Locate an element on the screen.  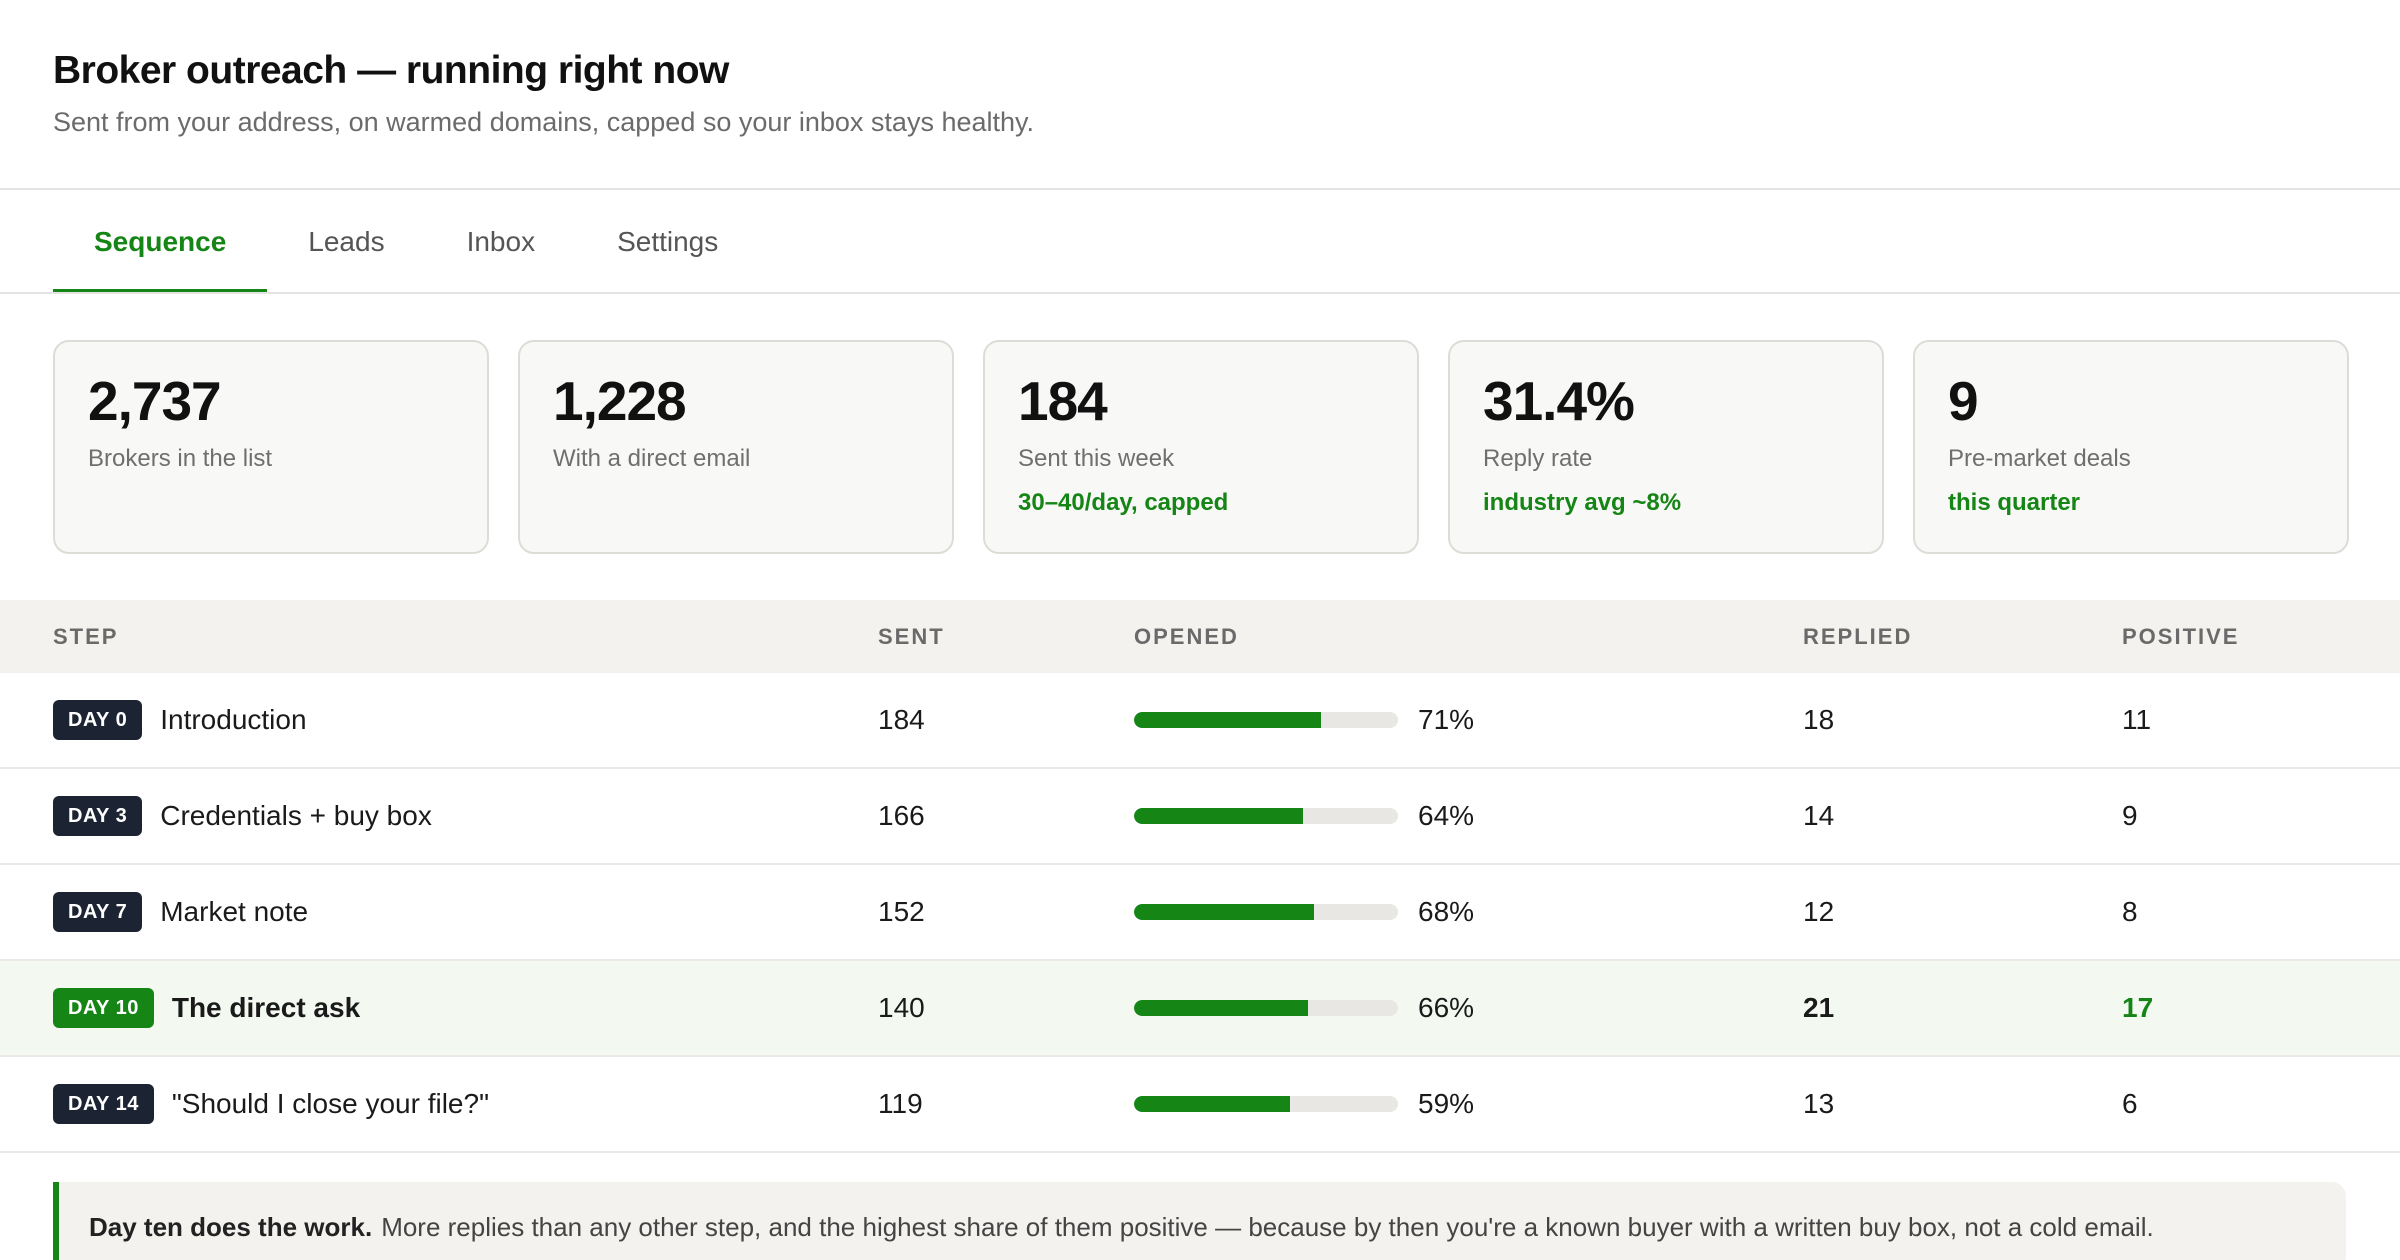
step-cell: DAY 3 Credentials + buy box is located at coordinates (242, 816).